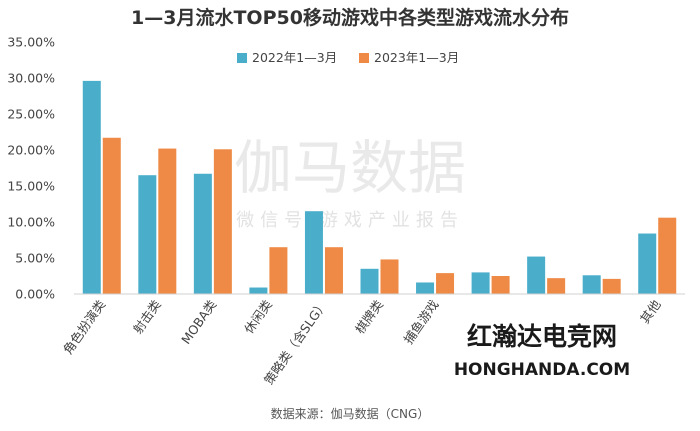 This screenshot has width=700, height=431. I want to click on x-category-label: 射击类, so click(147, 317).